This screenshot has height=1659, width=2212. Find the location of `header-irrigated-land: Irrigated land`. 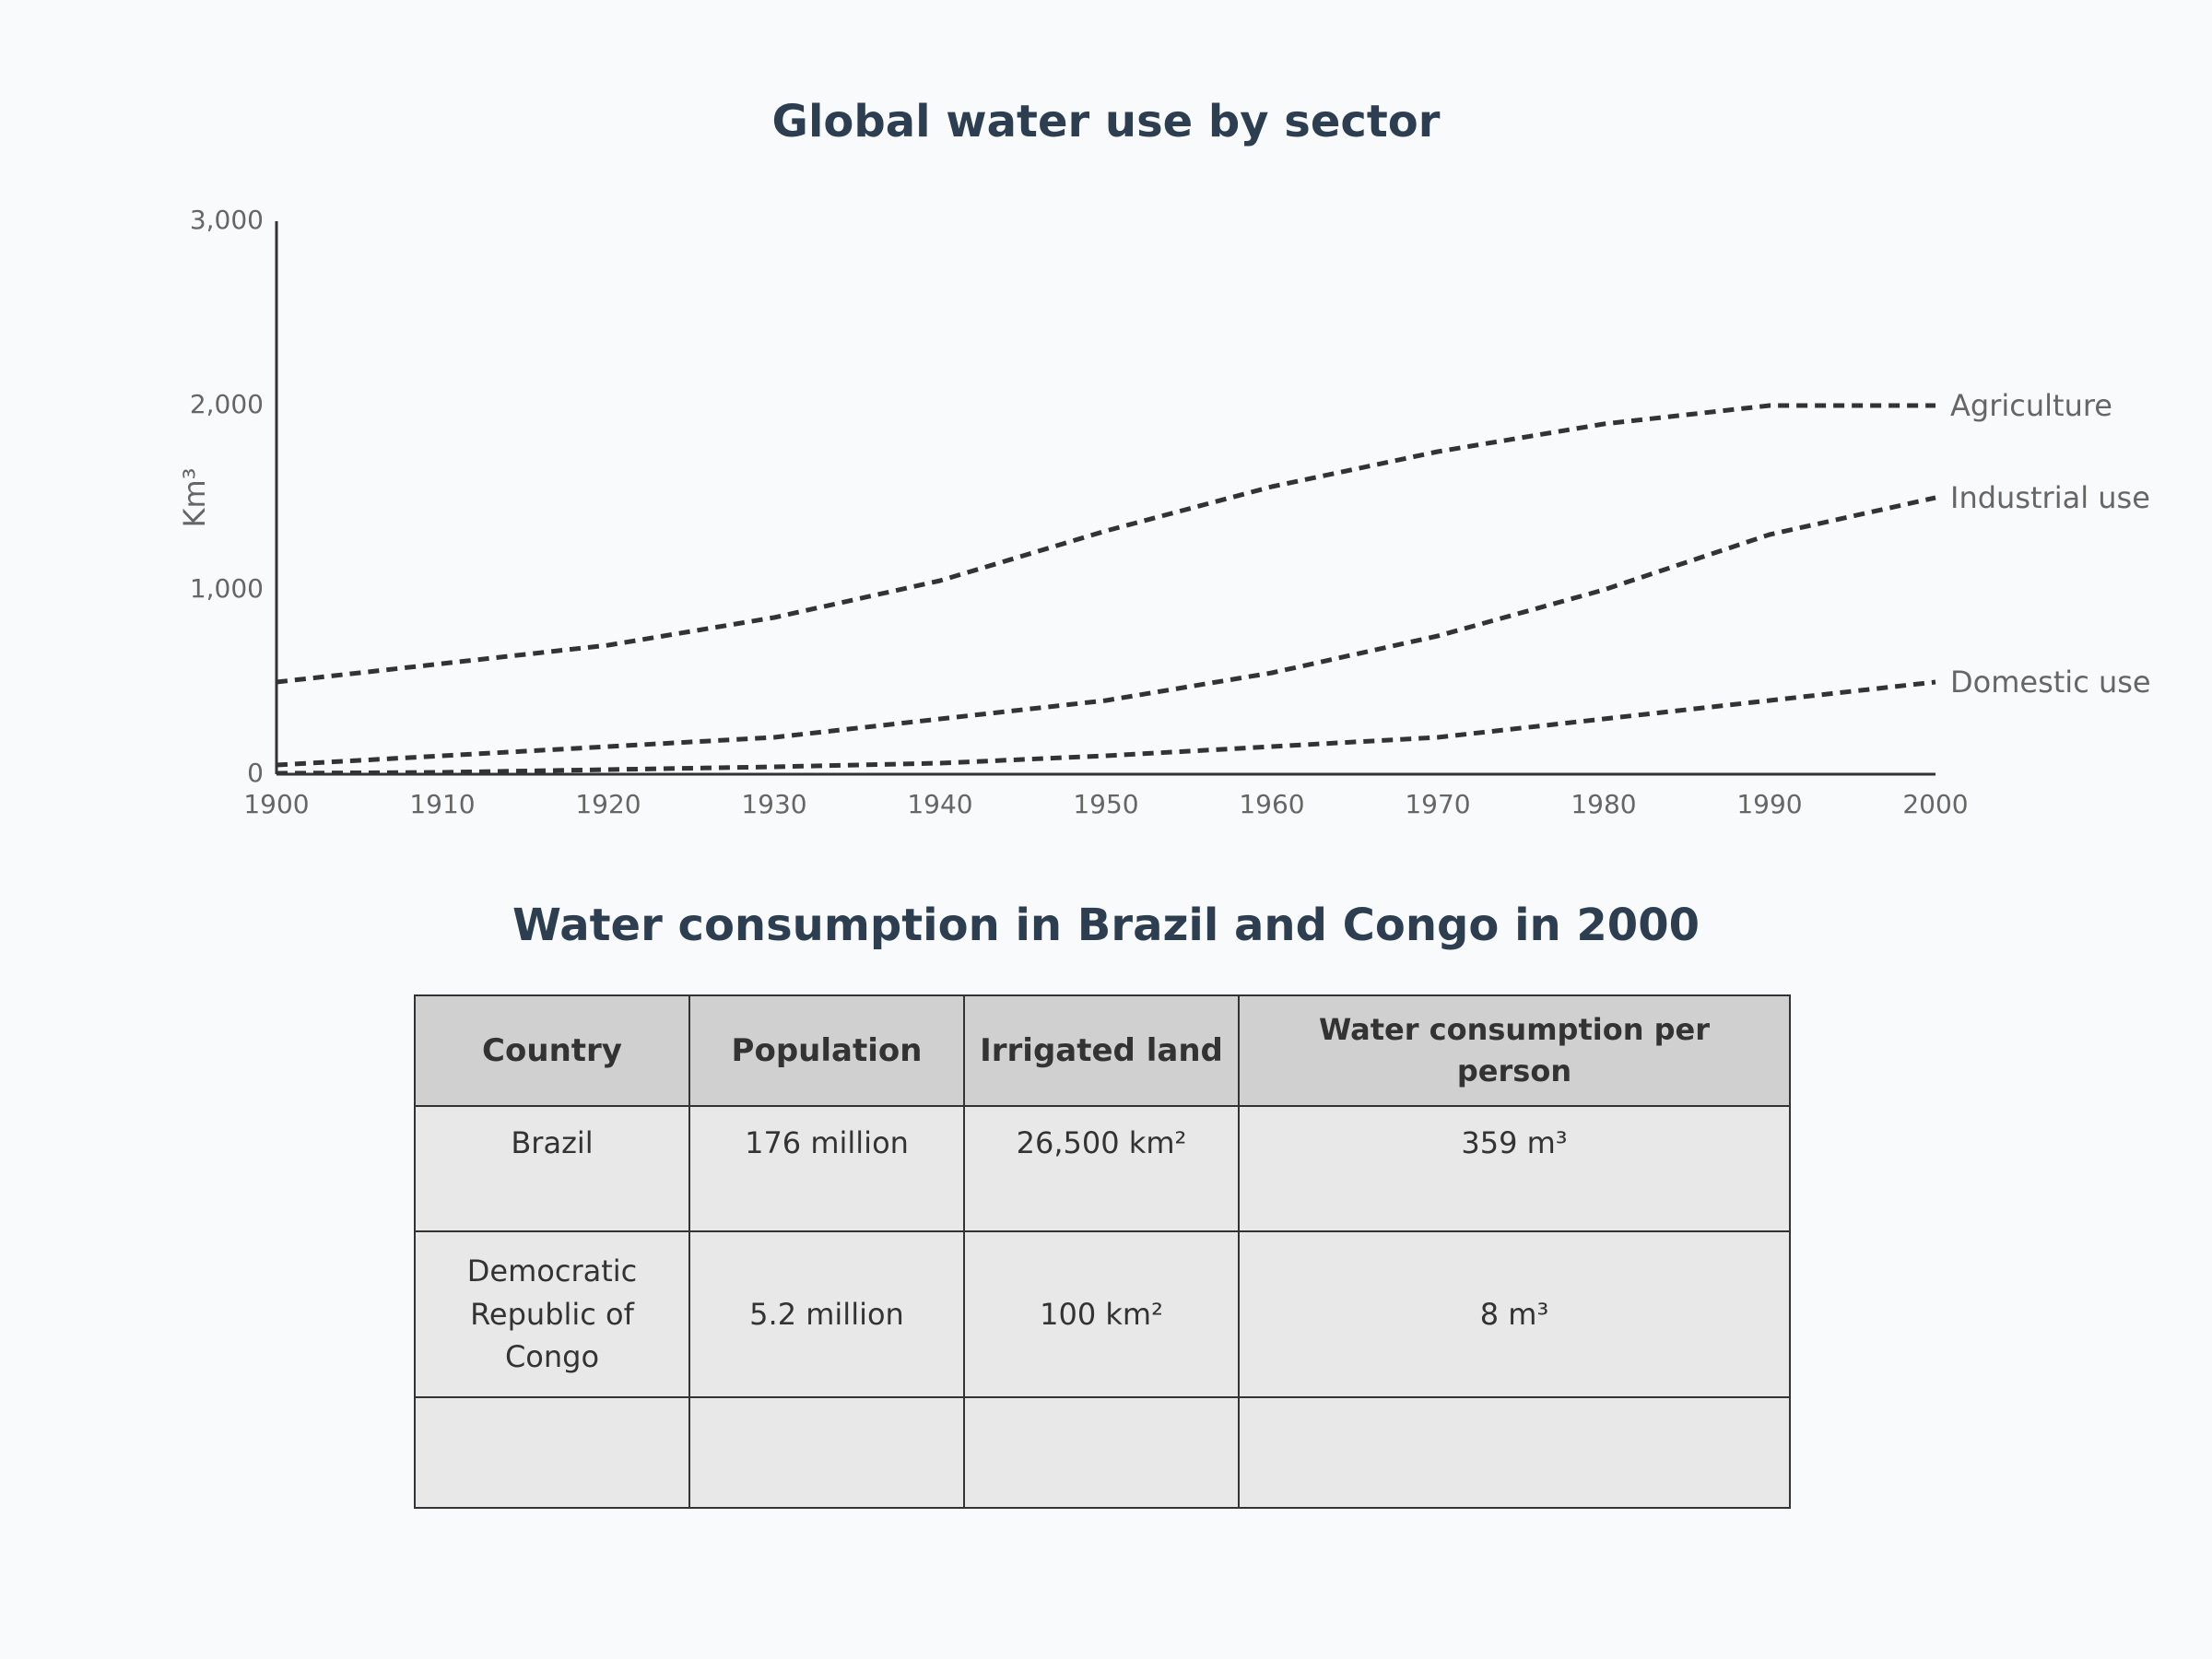

header-irrigated-land: Irrigated land is located at coordinates (1101, 1050).